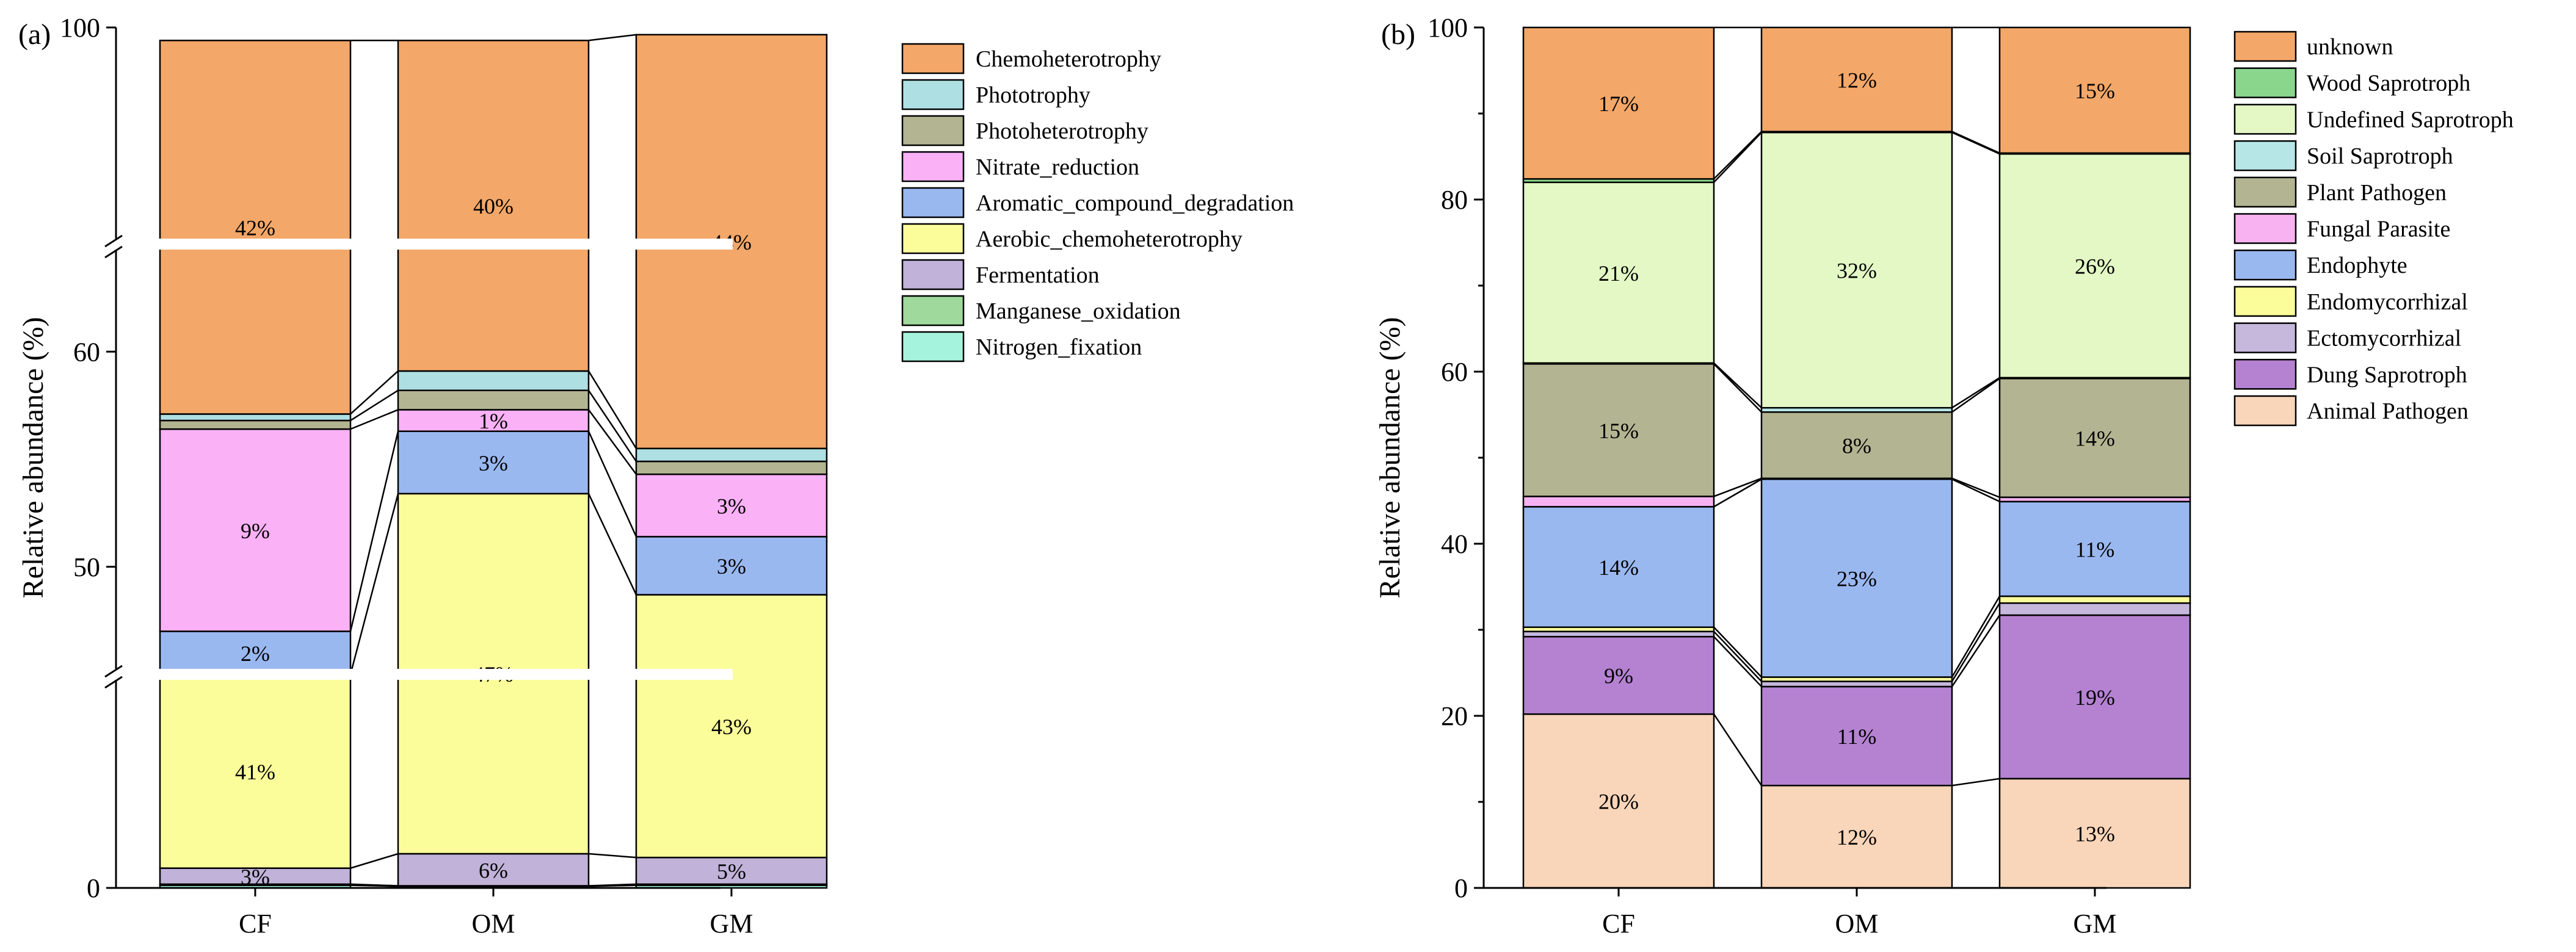 The width and height of the screenshot is (2576, 952). I want to click on bar-segment-nitrate-reduction-gm, so click(731, 506).